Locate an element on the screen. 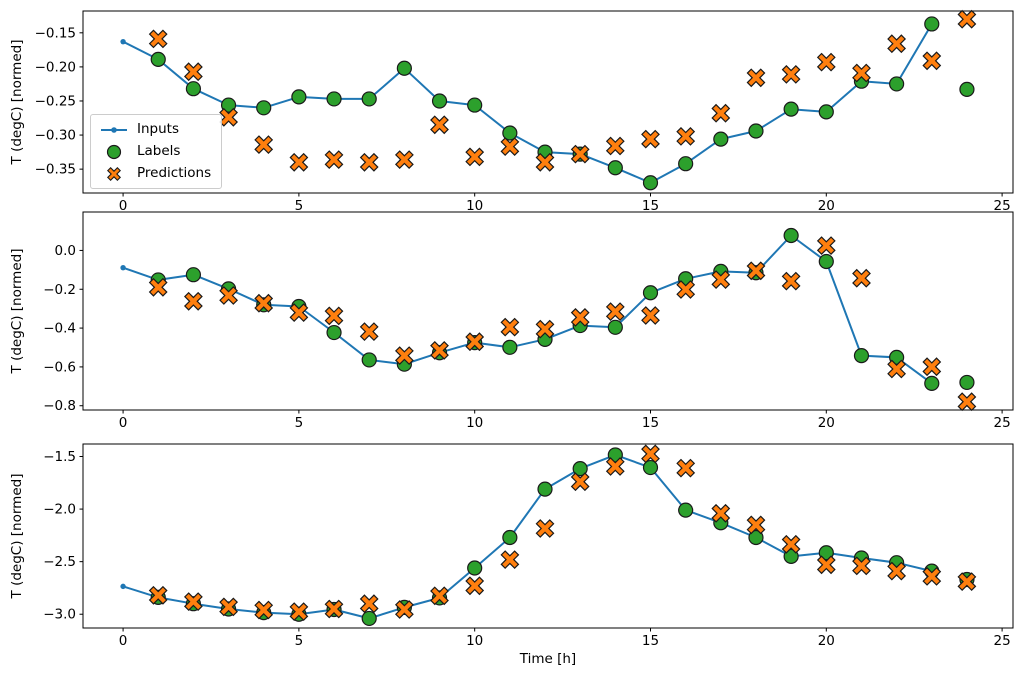 This screenshot has width=1023, height=679. y-tick-label: −1.5 is located at coordinates (59, 457).